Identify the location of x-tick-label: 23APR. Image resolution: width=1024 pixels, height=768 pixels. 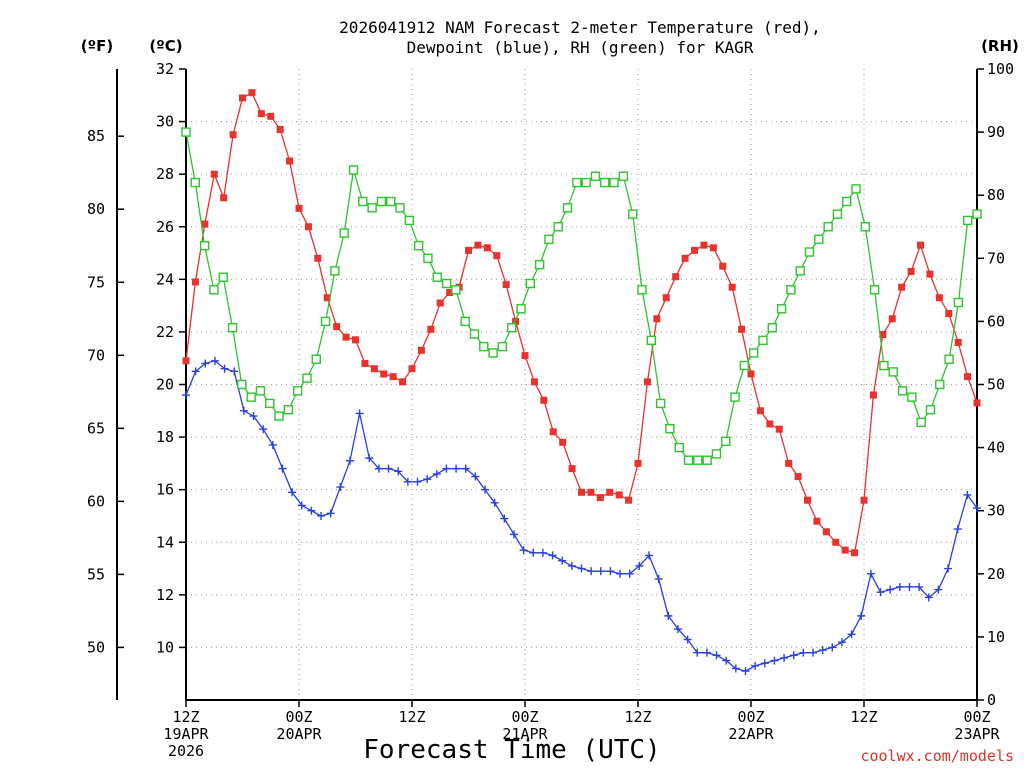
(977, 734).